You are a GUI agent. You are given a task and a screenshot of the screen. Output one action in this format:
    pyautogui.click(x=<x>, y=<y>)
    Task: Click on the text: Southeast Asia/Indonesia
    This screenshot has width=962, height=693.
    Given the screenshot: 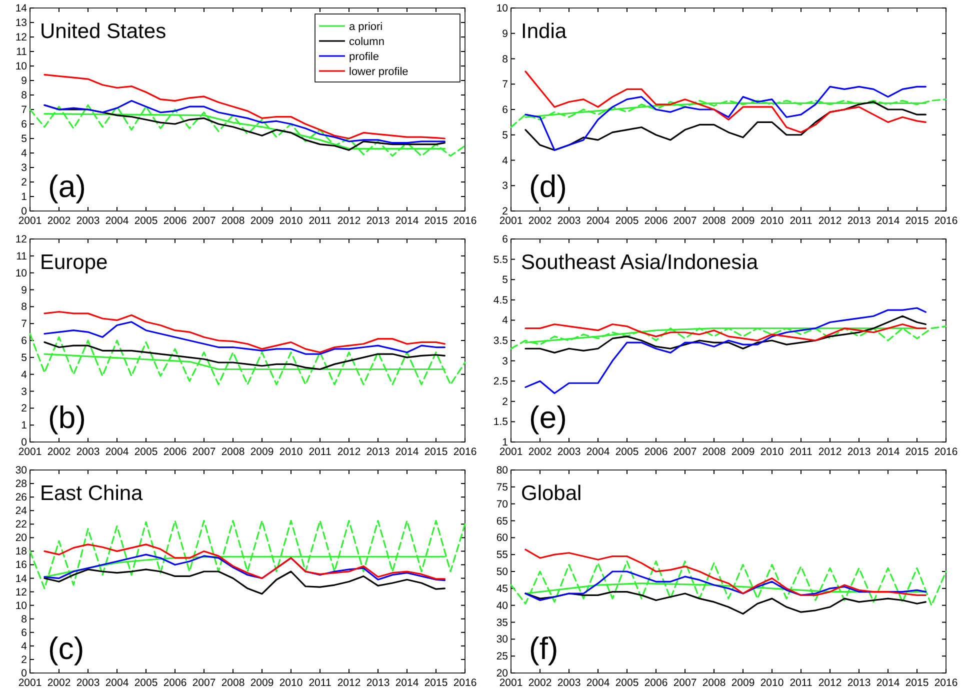 What is the action you would take?
    pyautogui.click(x=639, y=262)
    